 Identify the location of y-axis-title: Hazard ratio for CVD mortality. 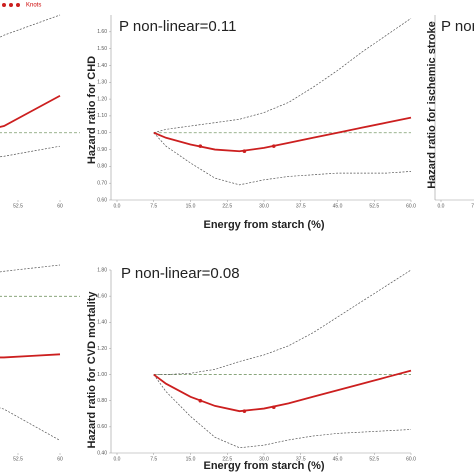
(92, 370).